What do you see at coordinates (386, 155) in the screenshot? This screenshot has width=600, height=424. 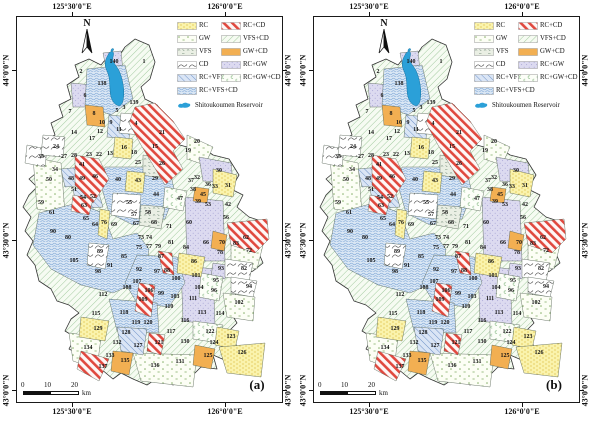 I see `subbasin-number: 23` at bounding box center [386, 155].